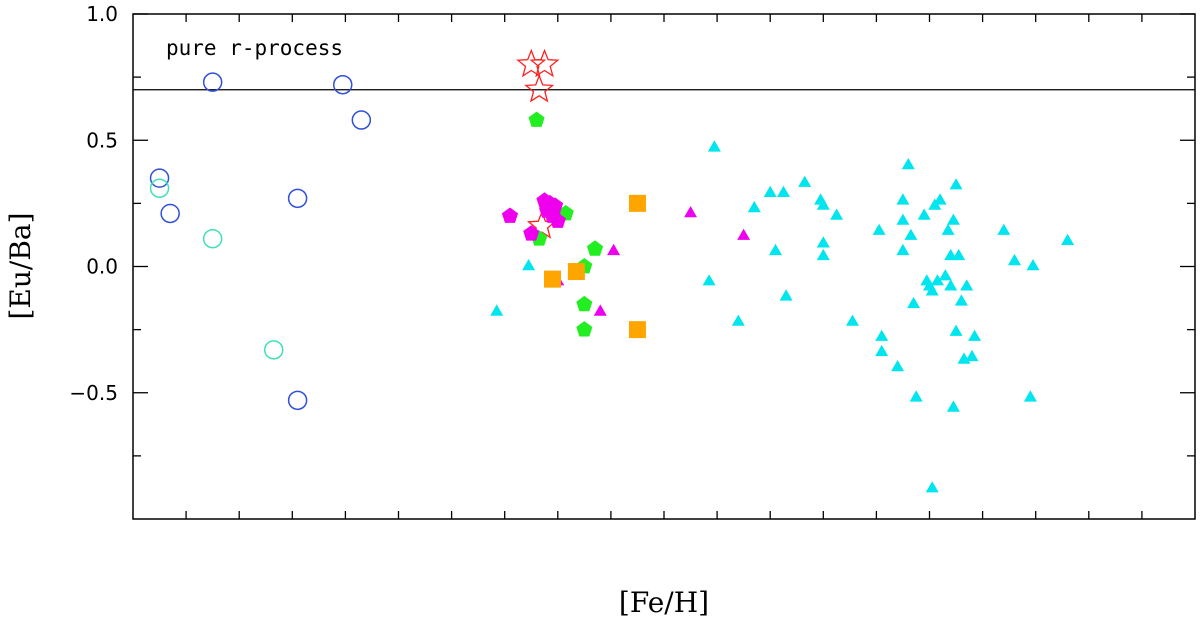  What do you see at coordinates (102, 140) in the screenshot?
I see `y-tick-label: 0.5` at bounding box center [102, 140].